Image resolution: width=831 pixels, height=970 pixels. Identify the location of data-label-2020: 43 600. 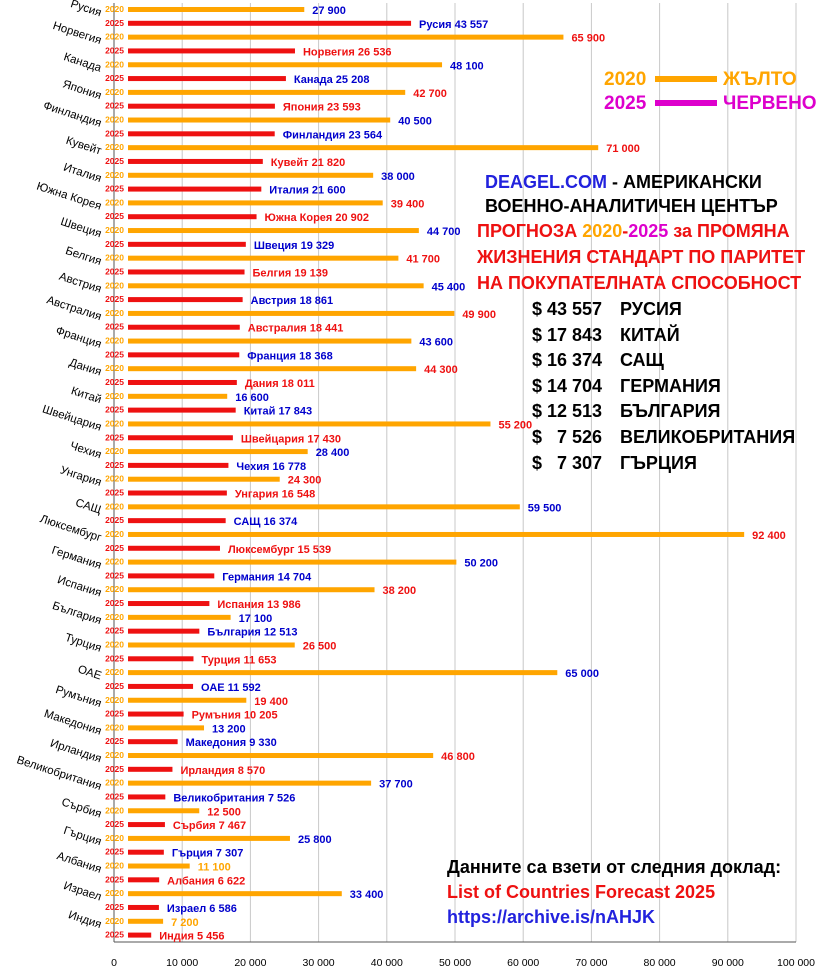
(436, 343).